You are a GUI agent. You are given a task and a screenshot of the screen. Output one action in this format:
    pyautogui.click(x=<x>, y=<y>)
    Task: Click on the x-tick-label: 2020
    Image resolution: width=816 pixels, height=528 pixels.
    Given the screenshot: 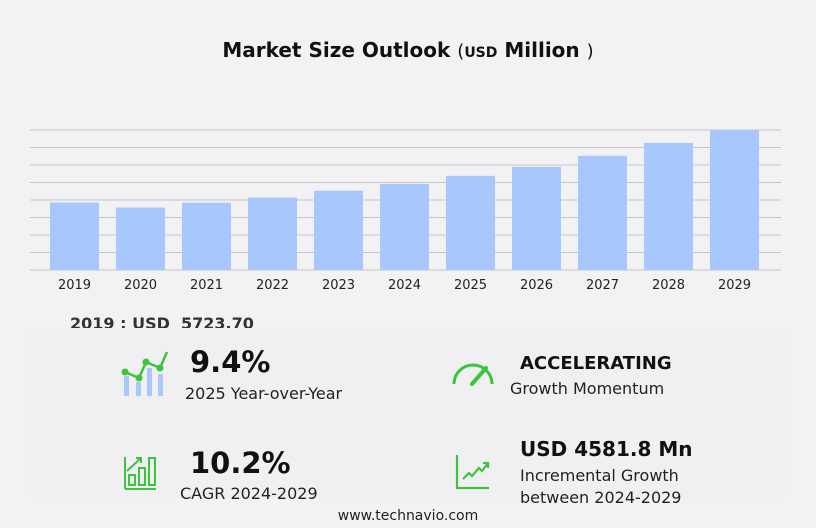 What is the action you would take?
    pyautogui.click(x=140, y=285)
    